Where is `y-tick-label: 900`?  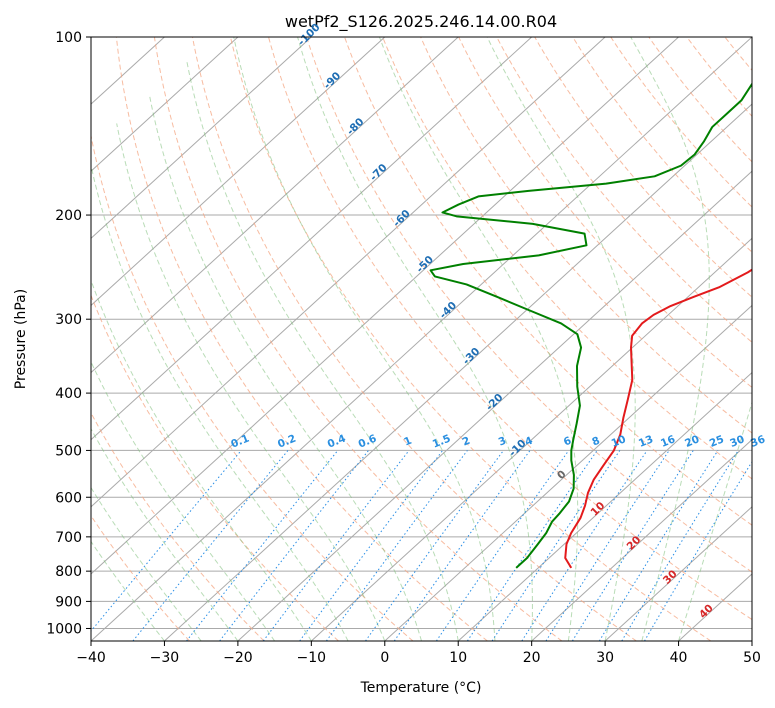
y-tick-label: 900 is located at coordinates (68, 602).